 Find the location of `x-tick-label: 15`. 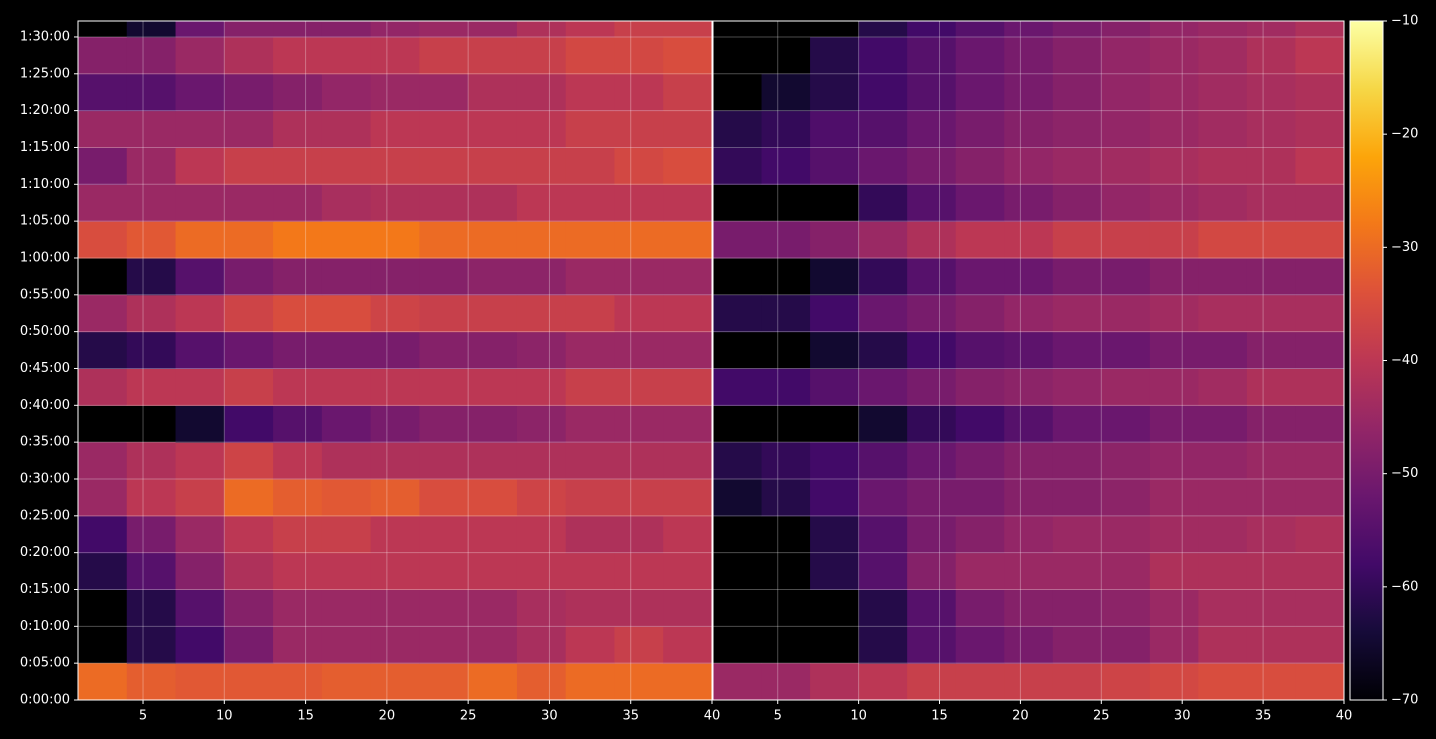

x-tick-label: 15 is located at coordinates (939, 716).